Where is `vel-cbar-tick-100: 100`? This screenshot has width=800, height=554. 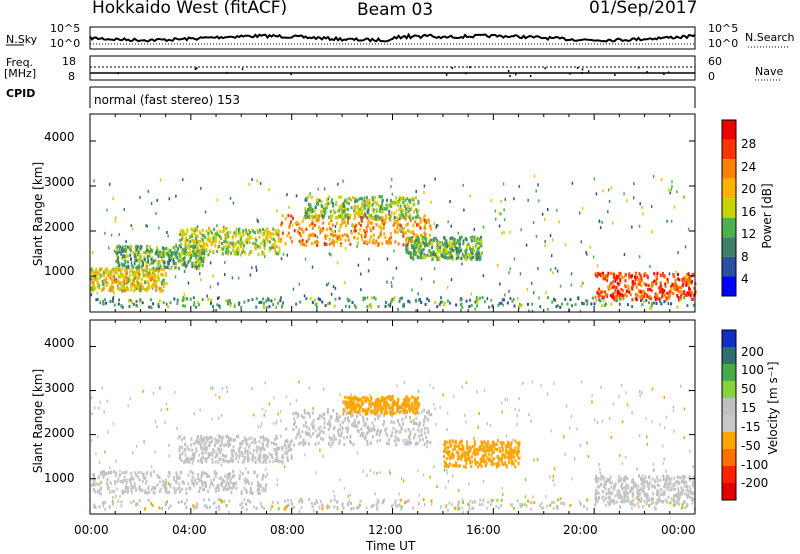 vel-cbar-tick-100: 100 is located at coordinates (752, 370).